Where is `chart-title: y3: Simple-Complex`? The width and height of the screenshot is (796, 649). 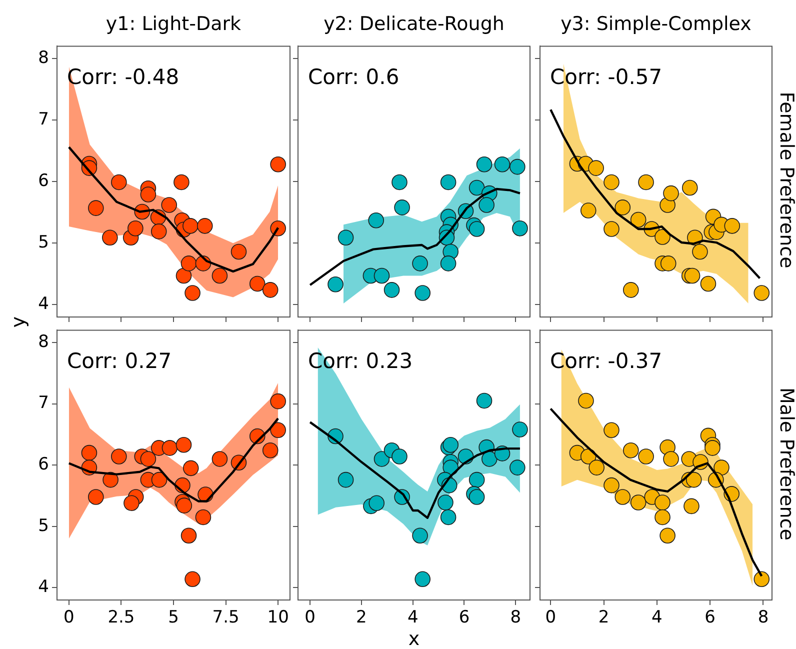
chart-title: y3: Simple-Complex is located at coordinates (656, 24).